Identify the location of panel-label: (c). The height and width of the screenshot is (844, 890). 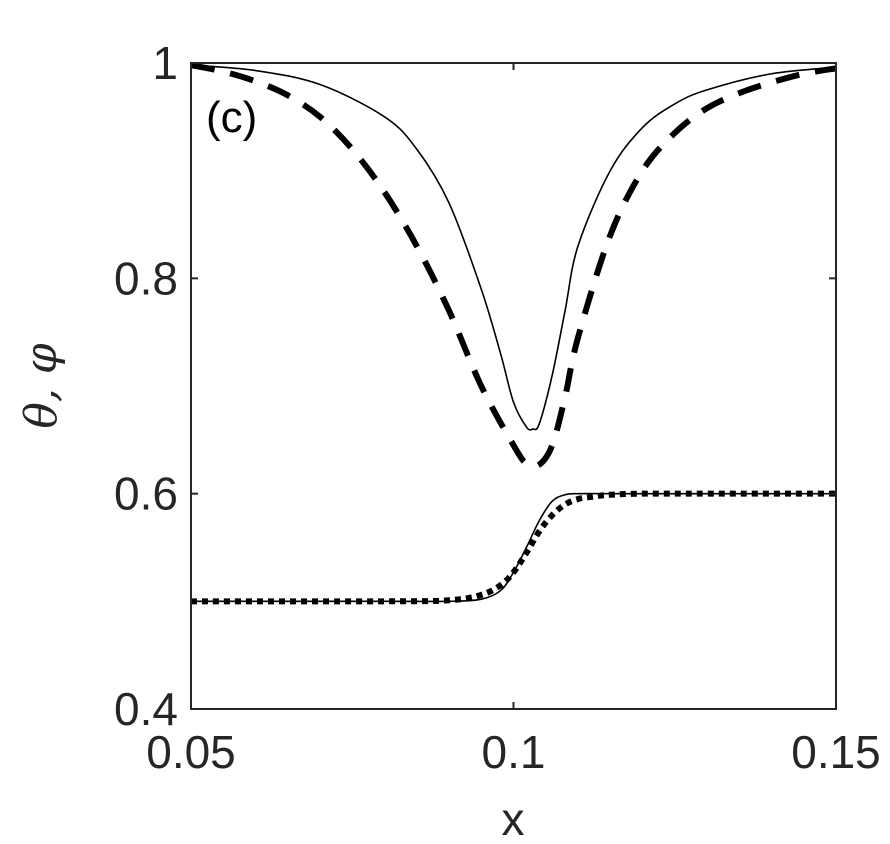
(231, 117).